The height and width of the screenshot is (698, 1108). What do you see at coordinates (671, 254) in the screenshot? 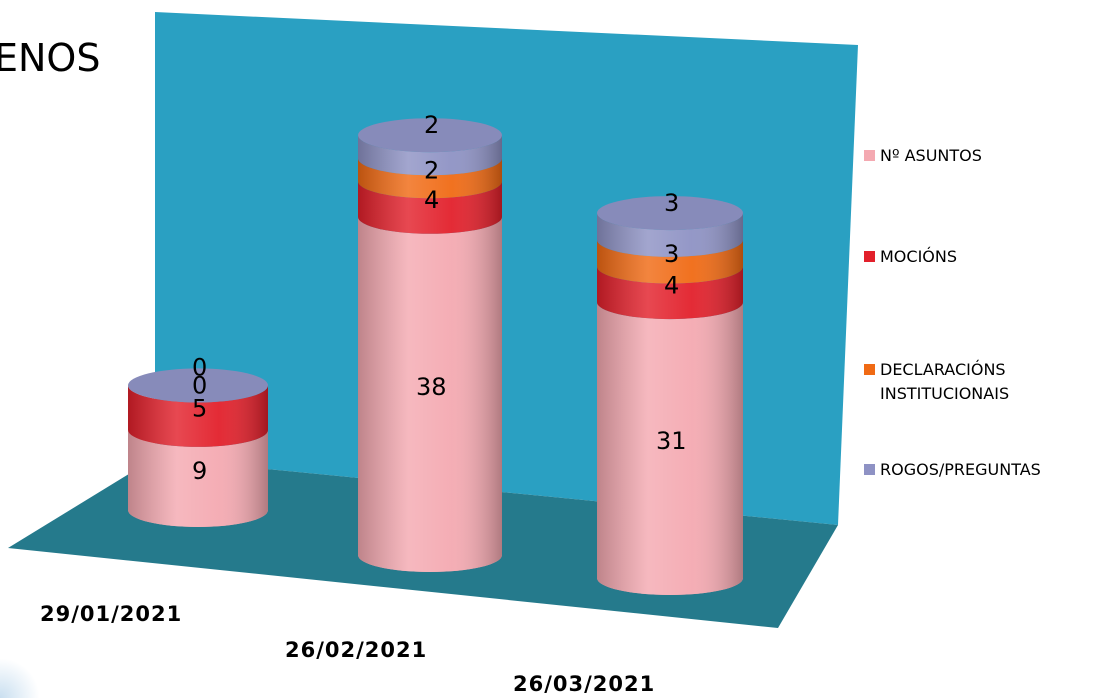
I see `data-label-3-3: 3` at bounding box center [671, 254].